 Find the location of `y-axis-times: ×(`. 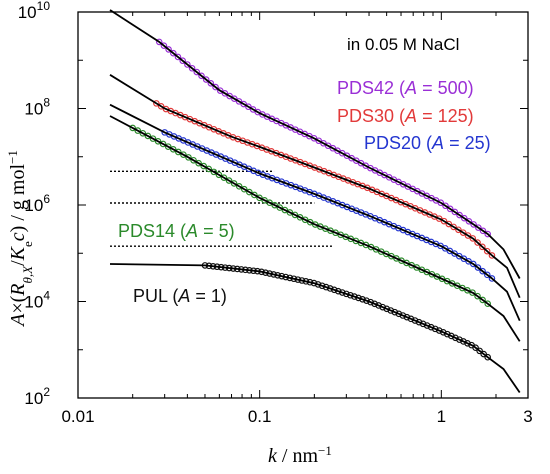

y-axis-times: ×( is located at coordinates (18, 304).